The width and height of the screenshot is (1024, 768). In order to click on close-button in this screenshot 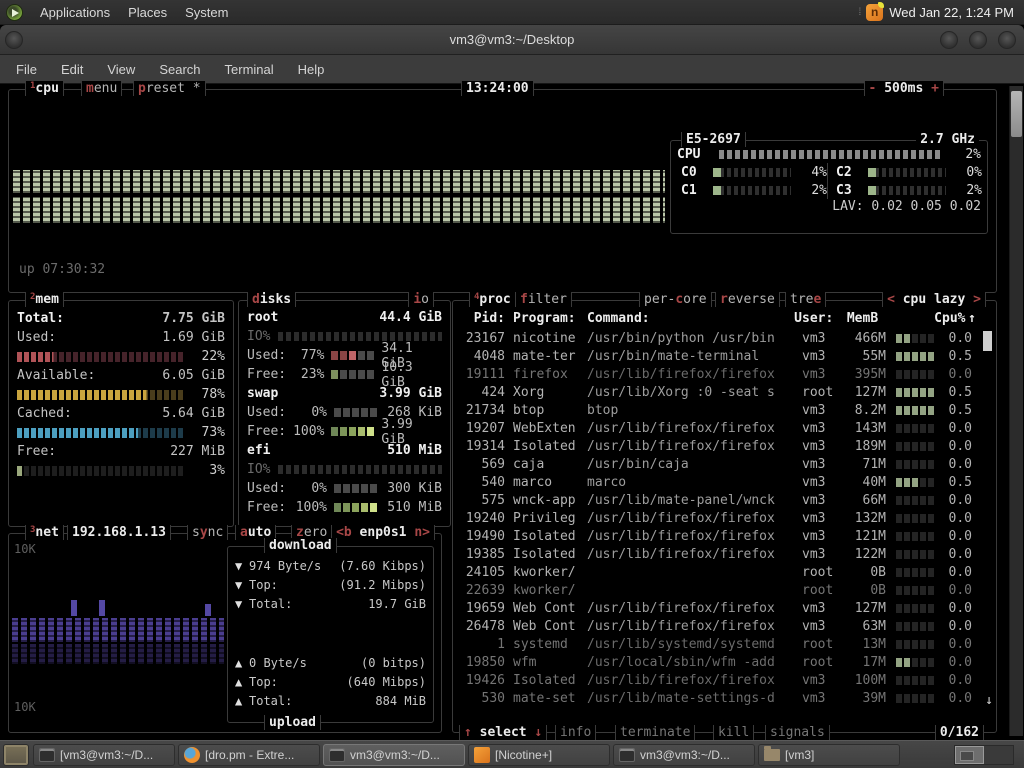, I will do `click(1007, 39)`.